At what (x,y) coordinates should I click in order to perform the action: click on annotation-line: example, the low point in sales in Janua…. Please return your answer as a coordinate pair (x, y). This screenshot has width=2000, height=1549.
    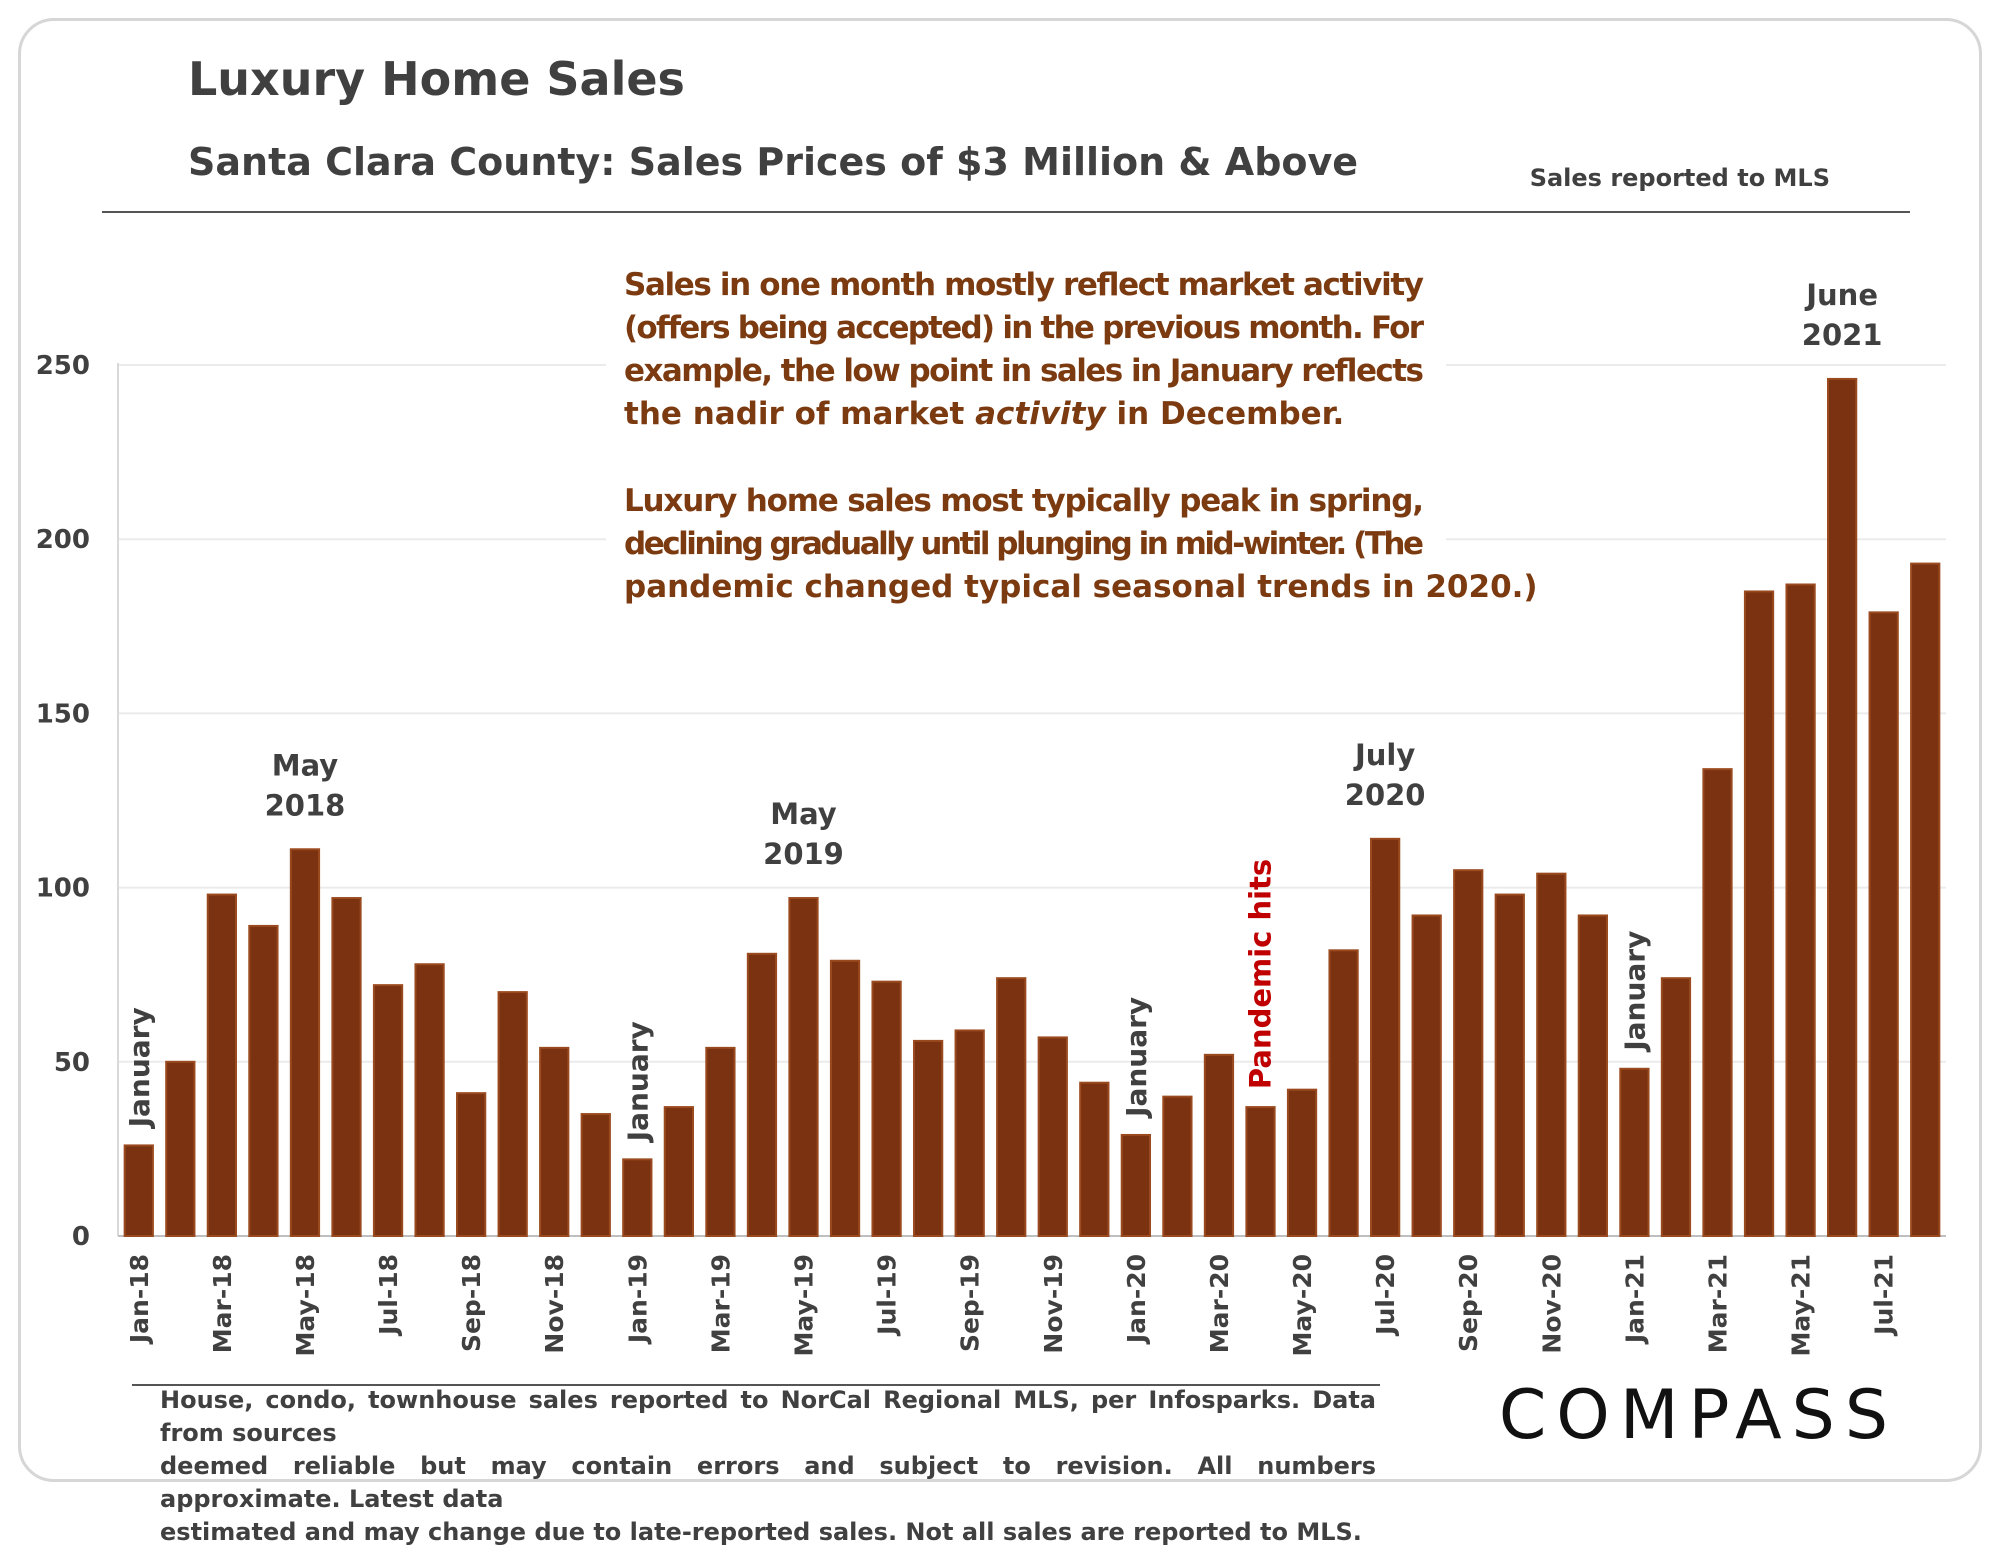
    Looking at the image, I should click on (1024, 371).